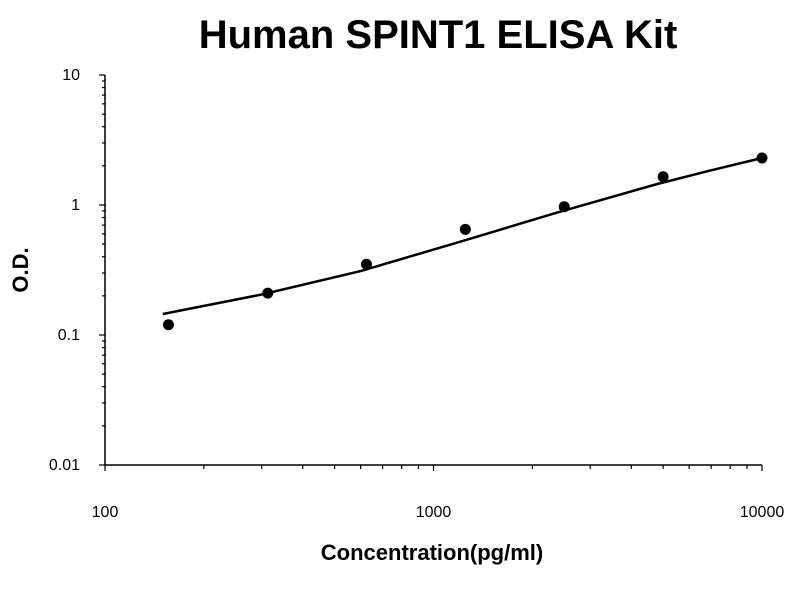 This screenshot has height=600, width=800. What do you see at coordinates (71, 75) in the screenshot?
I see `y-tick-label: 10` at bounding box center [71, 75].